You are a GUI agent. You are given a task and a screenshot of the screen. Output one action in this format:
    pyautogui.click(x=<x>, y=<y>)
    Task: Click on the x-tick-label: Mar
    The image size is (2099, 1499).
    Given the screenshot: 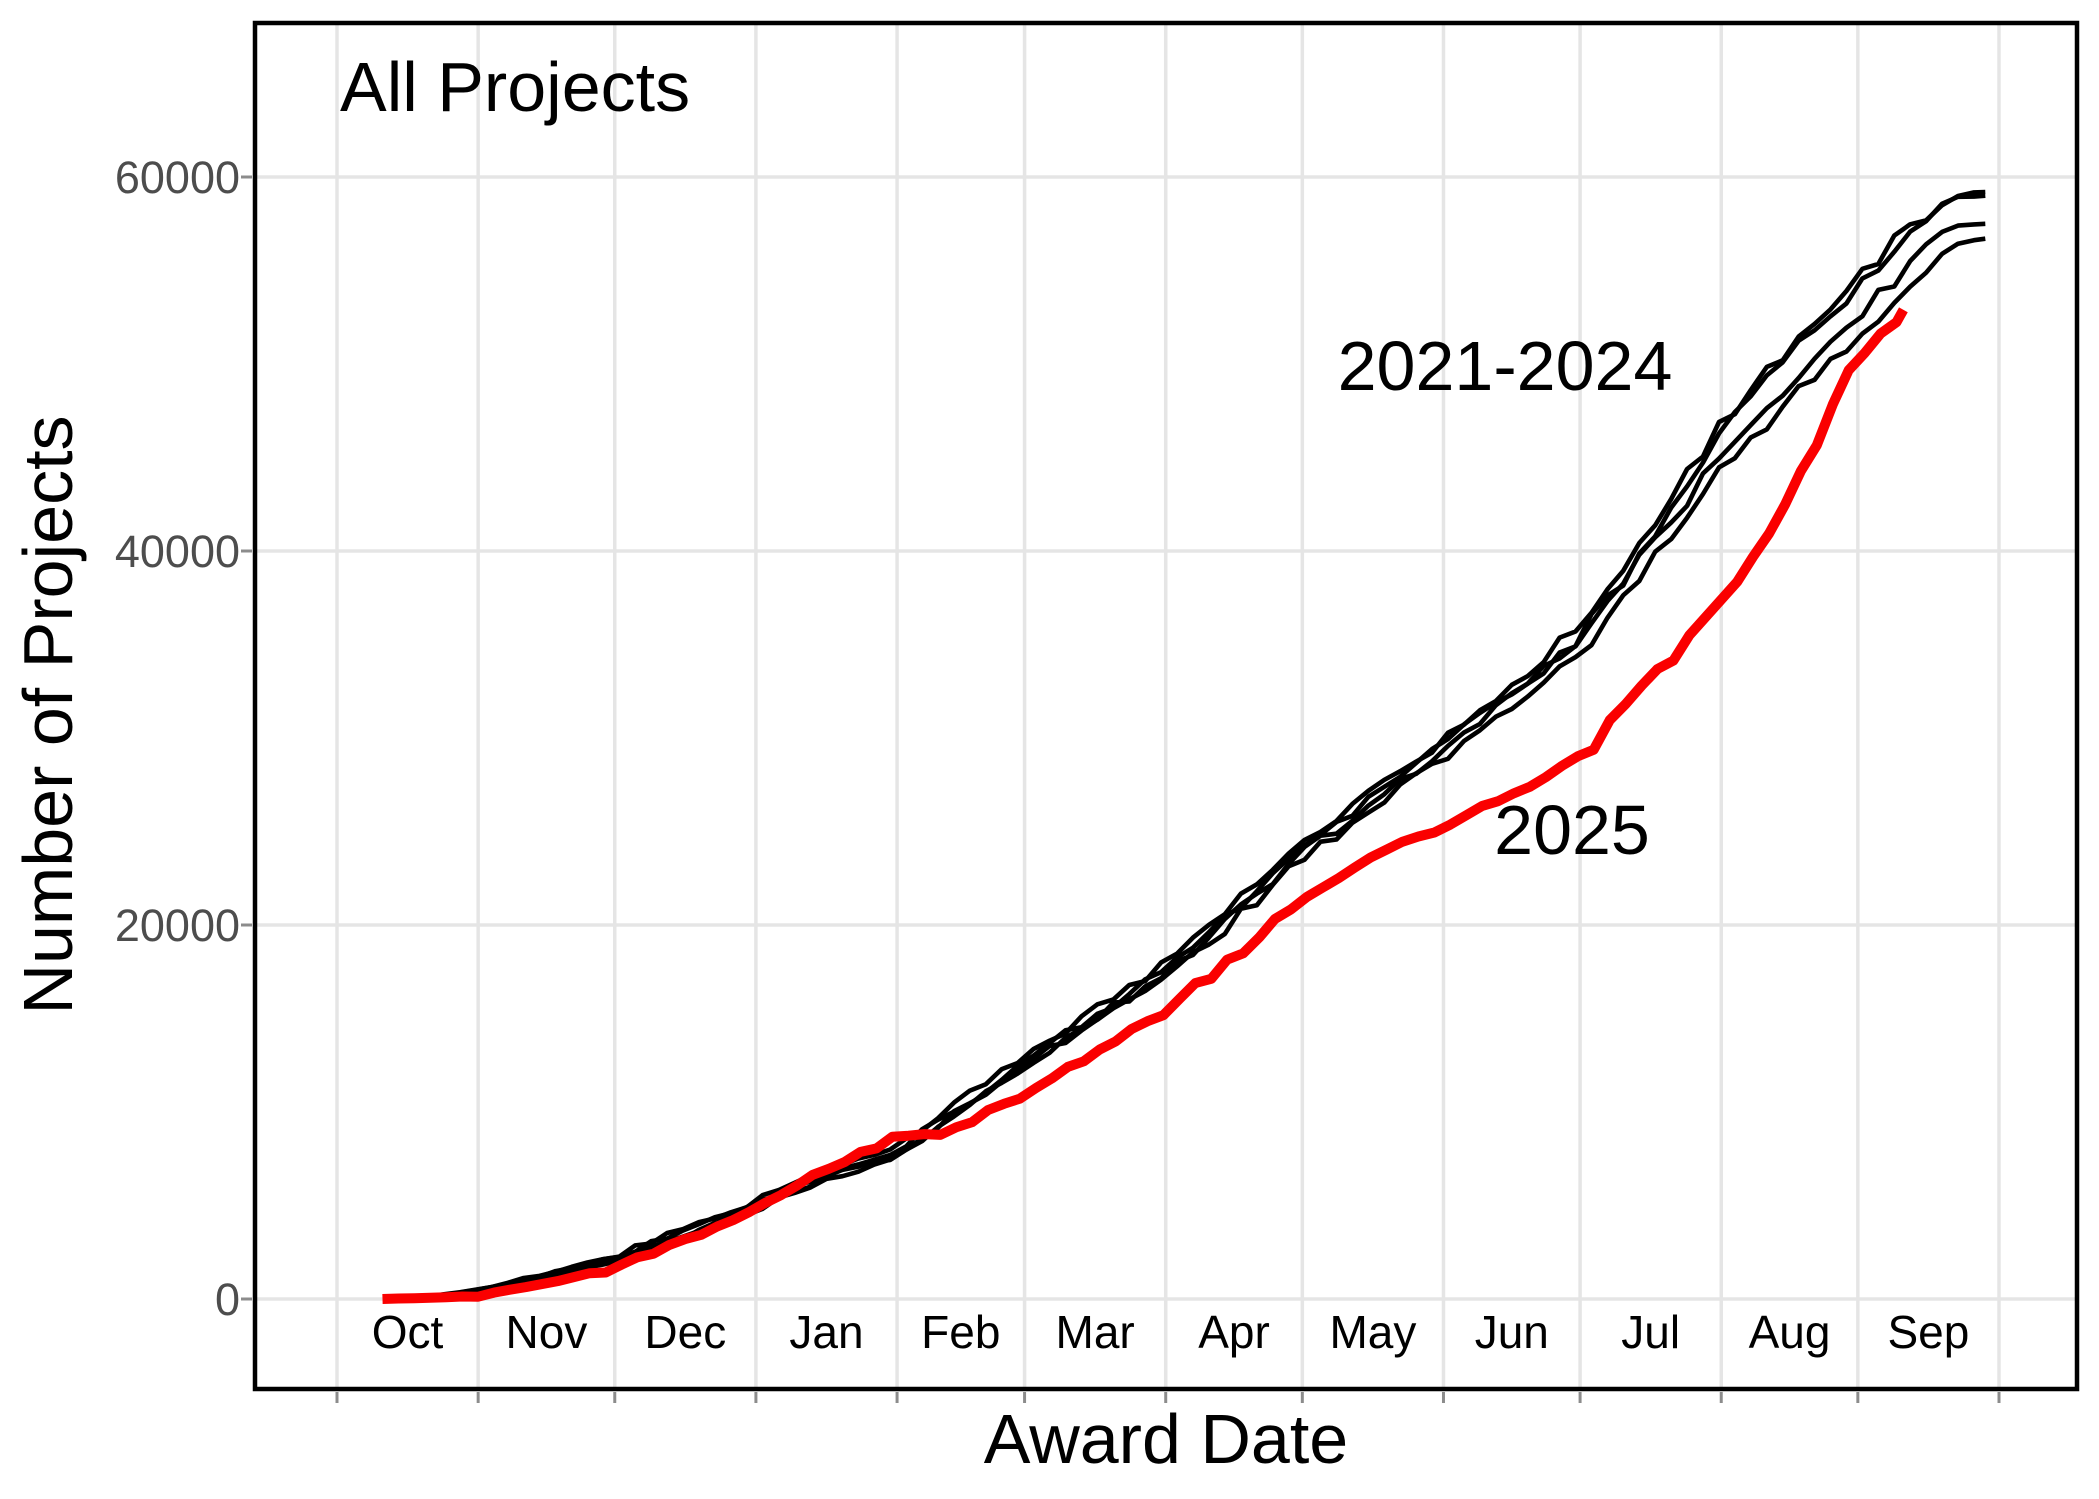 What is the action you would take?
    pyautogui.click(x=1095, y=1332)
    